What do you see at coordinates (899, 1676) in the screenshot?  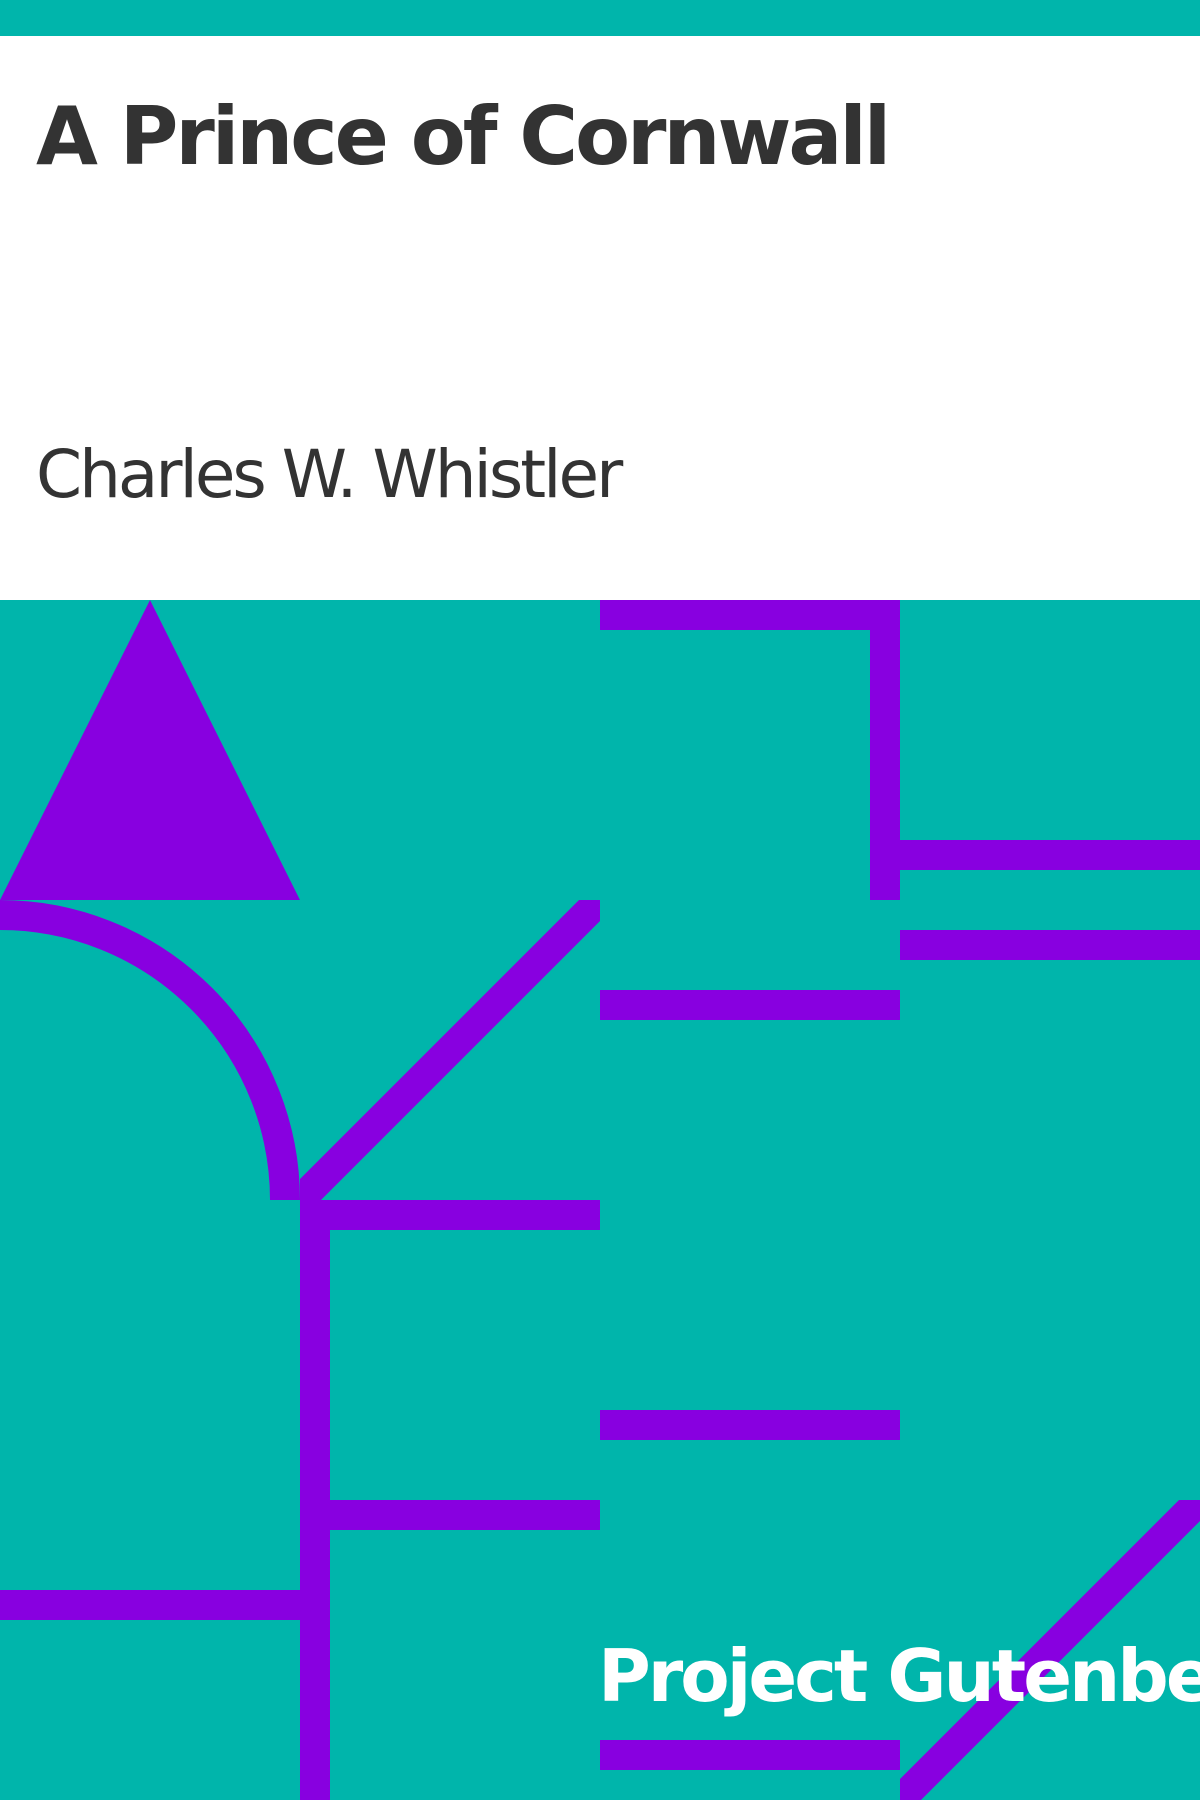 I see `publisher-name: Project Gutenberg` at bounding box center [899, 1676].